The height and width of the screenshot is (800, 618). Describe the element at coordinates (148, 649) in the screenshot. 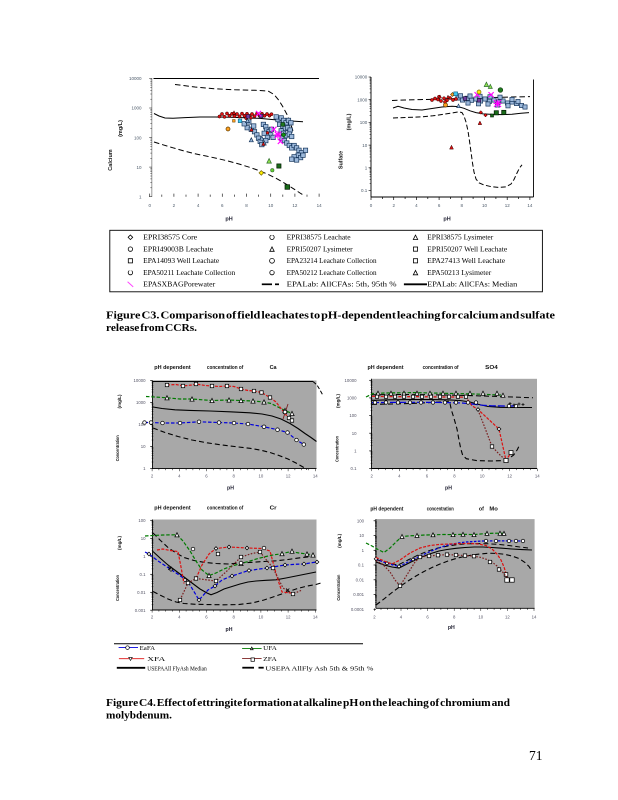

I see `svg-text: EaFA` at that location.